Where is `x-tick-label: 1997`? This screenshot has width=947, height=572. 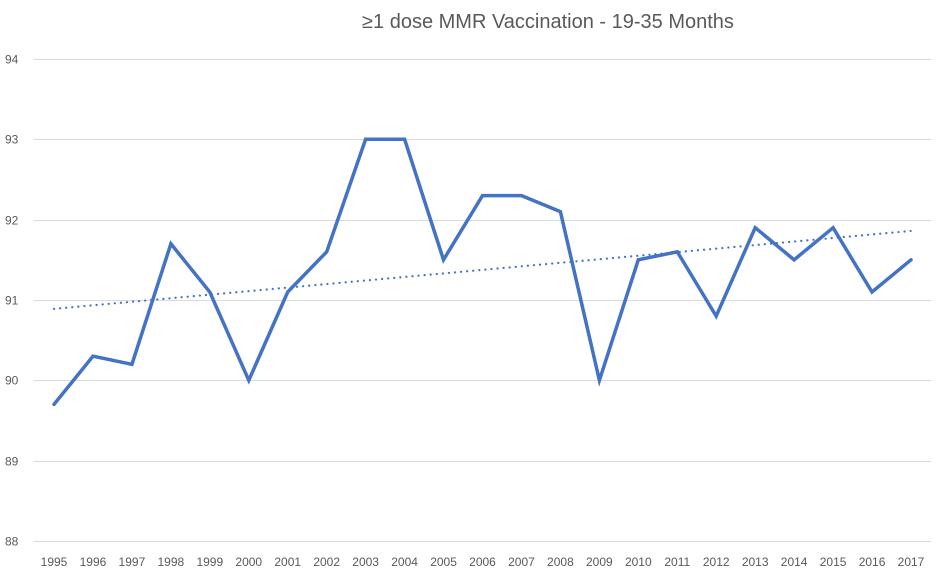
x-tick-label: 1997 is located at coordinates (132, 562).